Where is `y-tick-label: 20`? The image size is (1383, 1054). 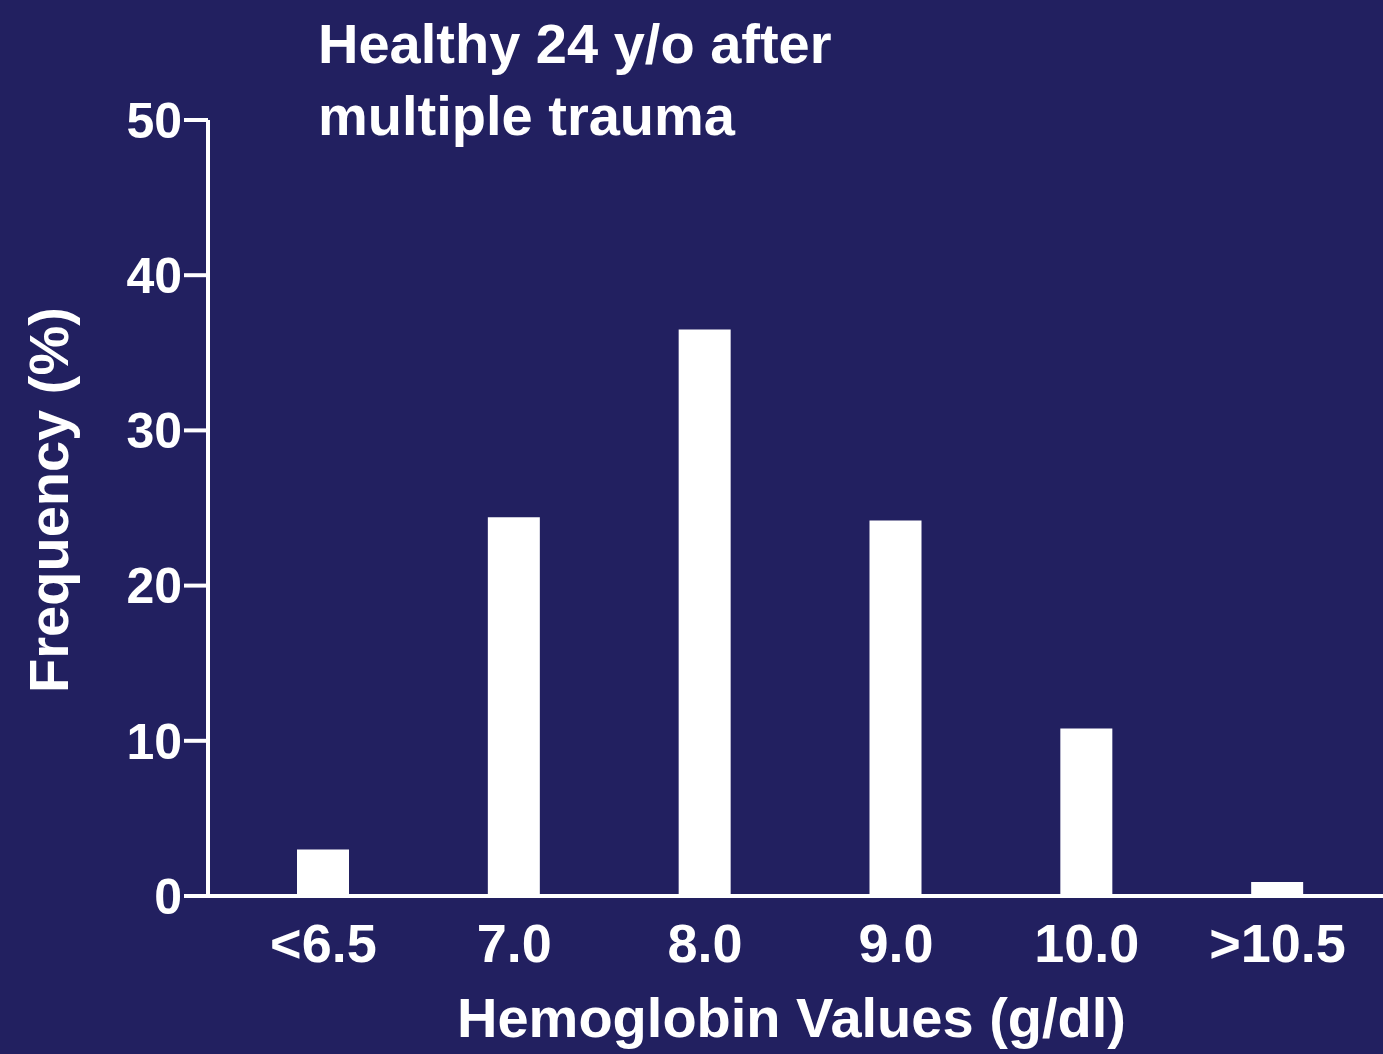
y-tick-label: 20 is located at coordinates (154, 586).